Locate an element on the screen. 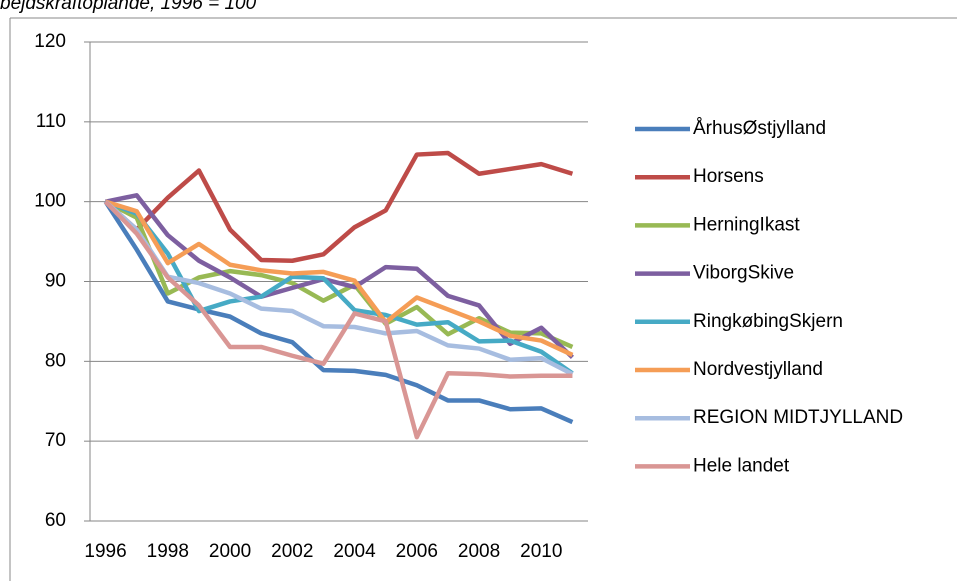 The image size is (957, 581). y-tick-label: 120 is located at coordinates (50, 41).